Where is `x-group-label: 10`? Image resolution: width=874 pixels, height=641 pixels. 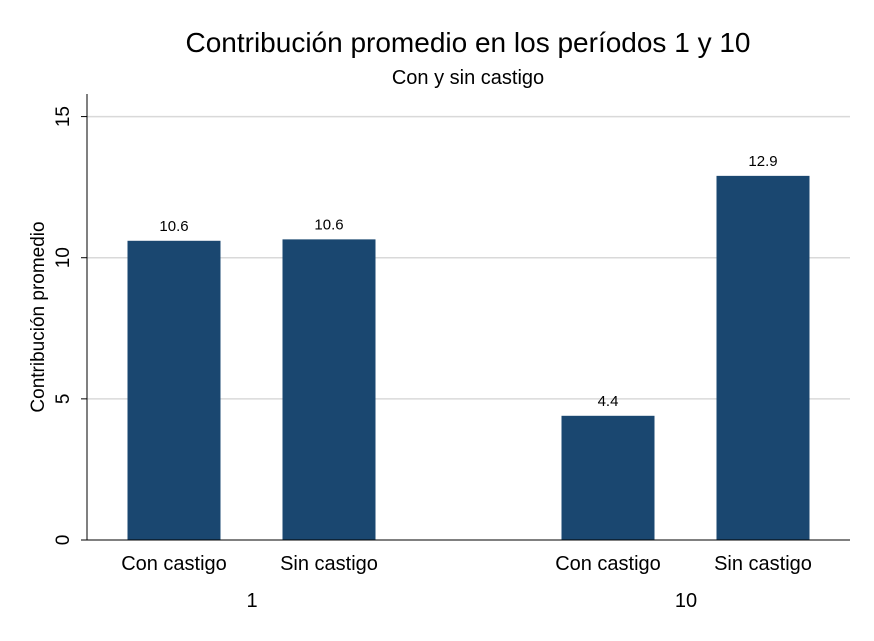
x-group-label: 10 is located at coordinates (686, 601).